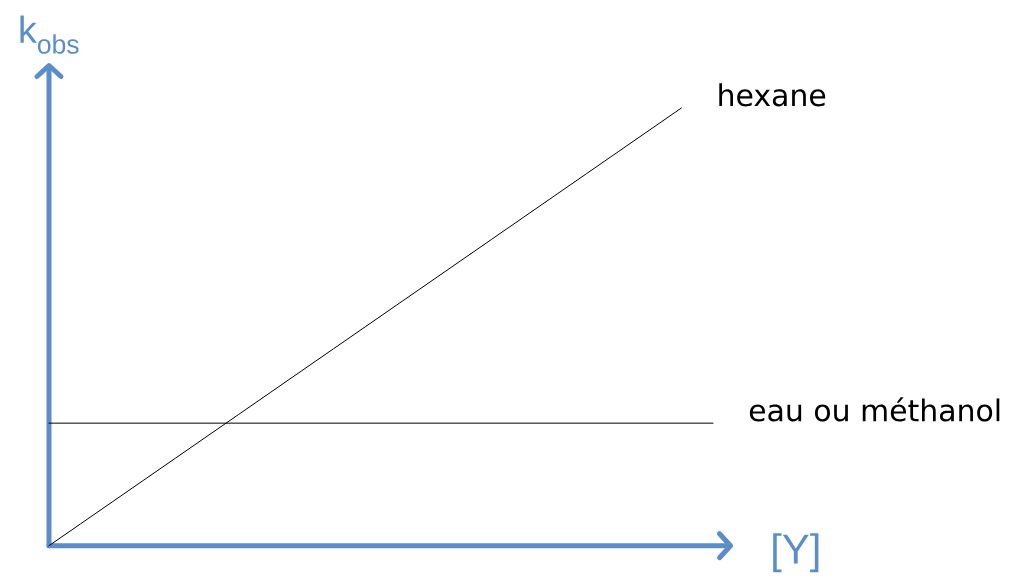 The height and width of the screenshot is (577, 1030). Describe the element at coordinates (49, 34) in the screenshot. I see `y-axis-title: k$_{obs}$` at that location.